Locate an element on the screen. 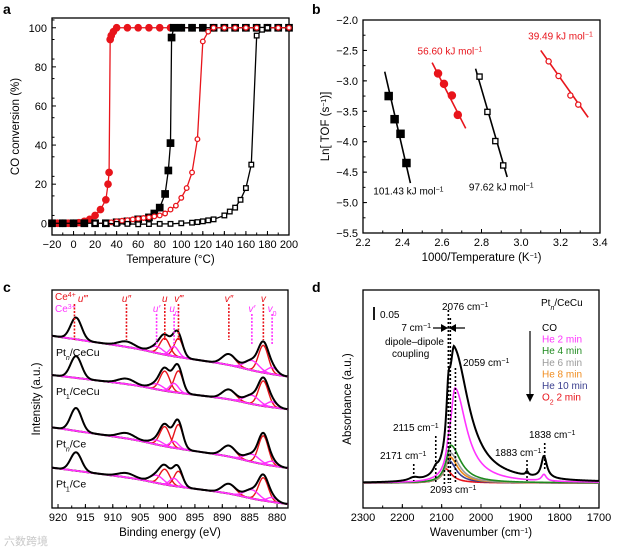 This screenshot has height=549, width=620. peak-annotation: 2059 cm−1 is located at coordinates (486, 364).